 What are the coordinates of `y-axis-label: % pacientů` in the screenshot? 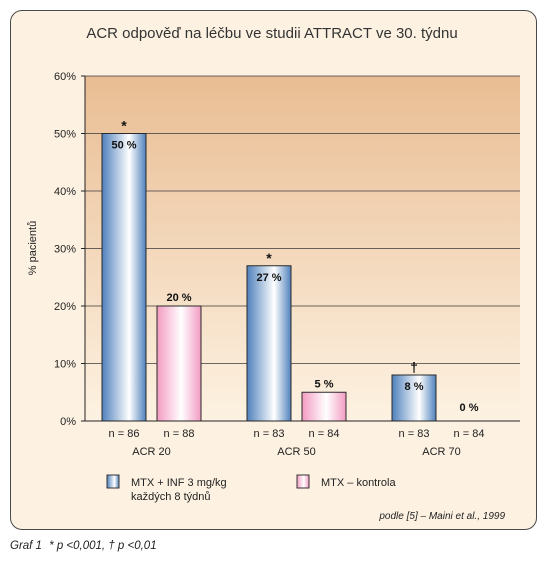 It's located at (33, 248).